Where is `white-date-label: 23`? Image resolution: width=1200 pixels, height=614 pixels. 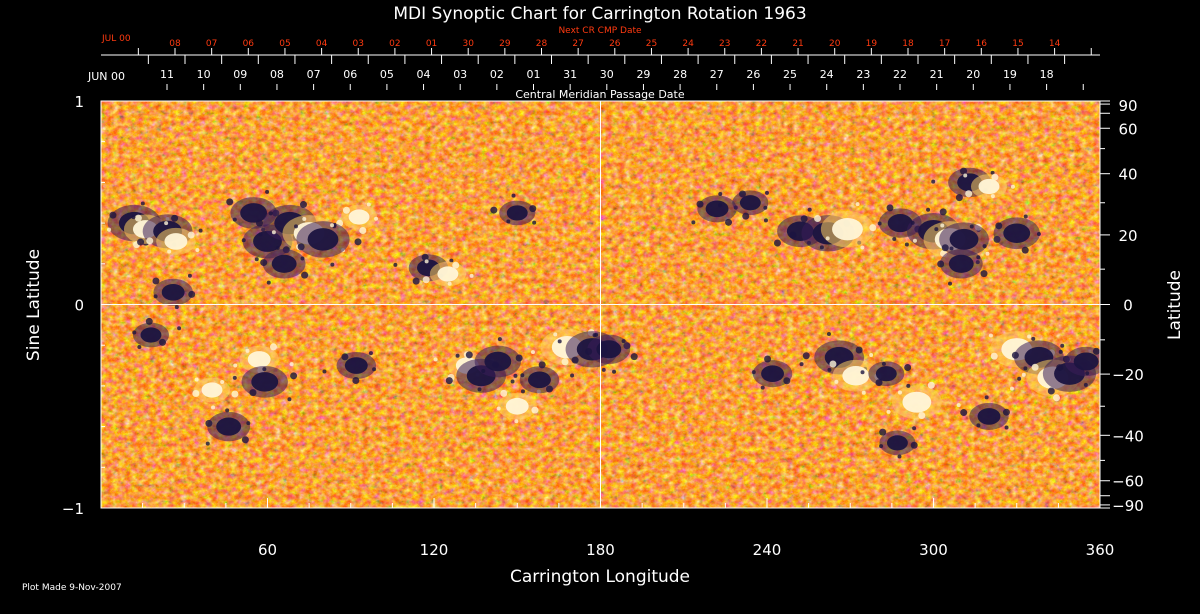
white-date-label: 23 is located at coordinates (863, 74).